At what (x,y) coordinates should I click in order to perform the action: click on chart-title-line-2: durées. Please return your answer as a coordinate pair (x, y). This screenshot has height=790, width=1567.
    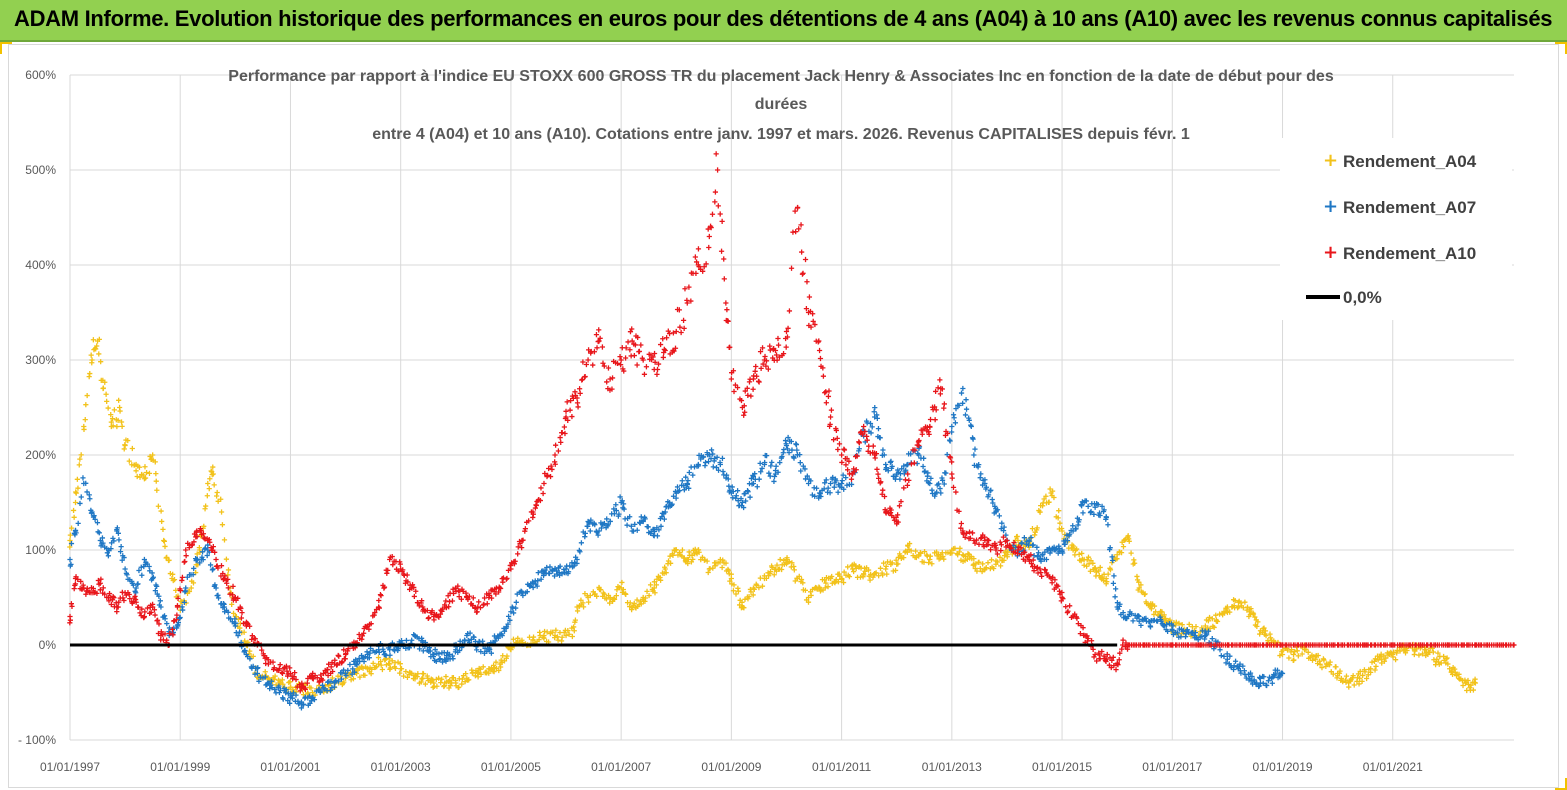
    Looking at the image, I should click on (781, 104).